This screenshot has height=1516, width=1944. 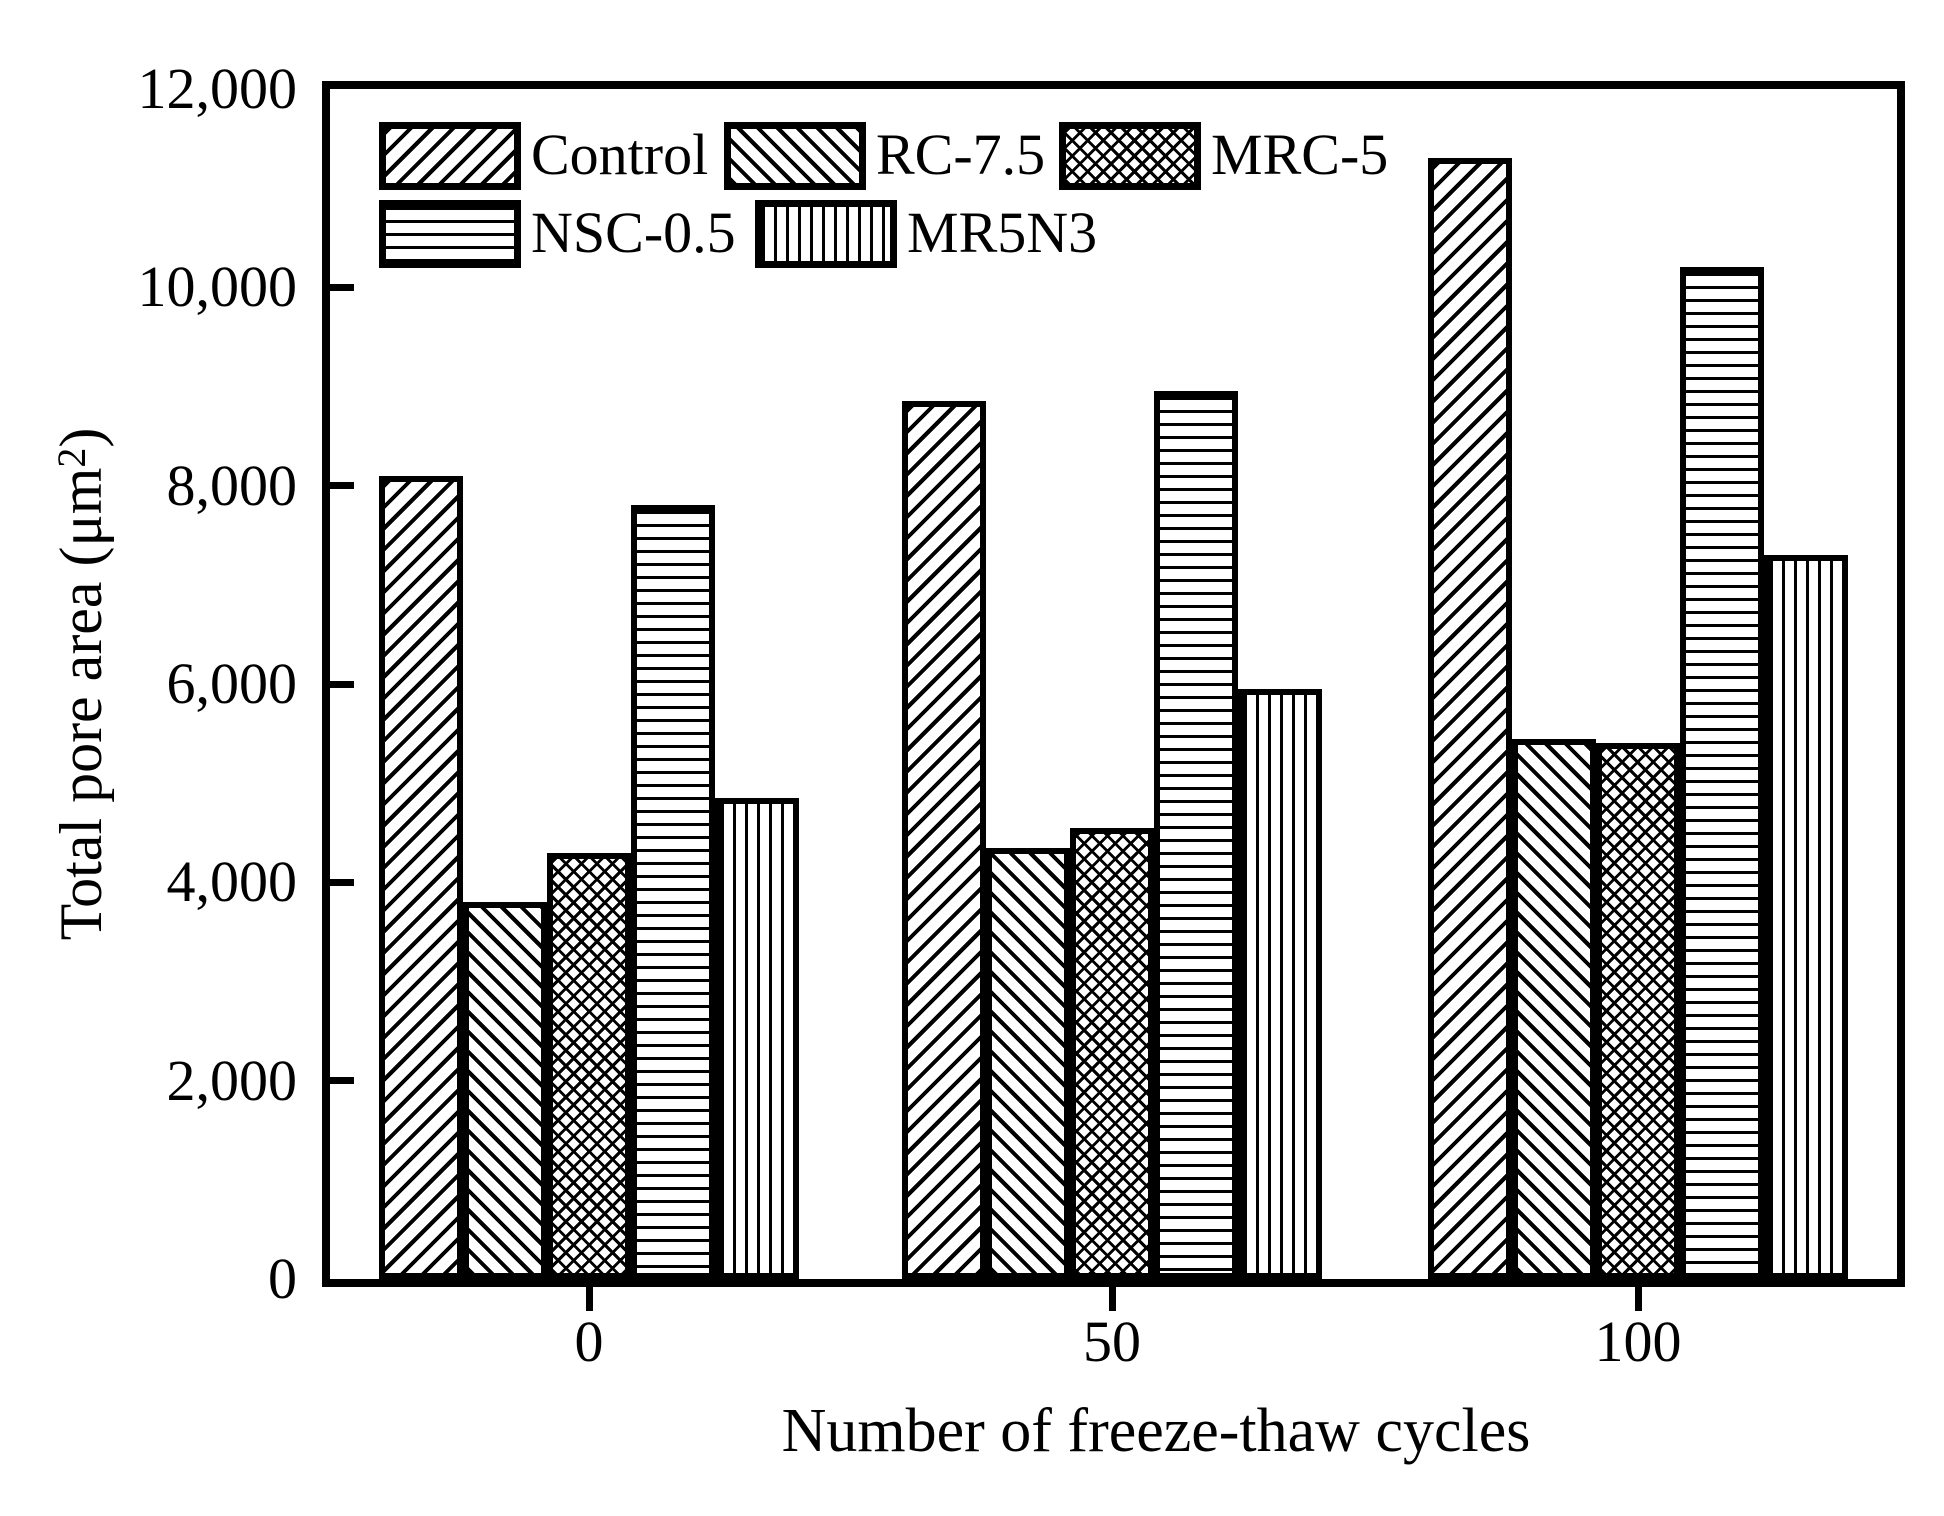 I want to click on y-axis-title: Total pore area (μm2), so click(x=81, y=684).